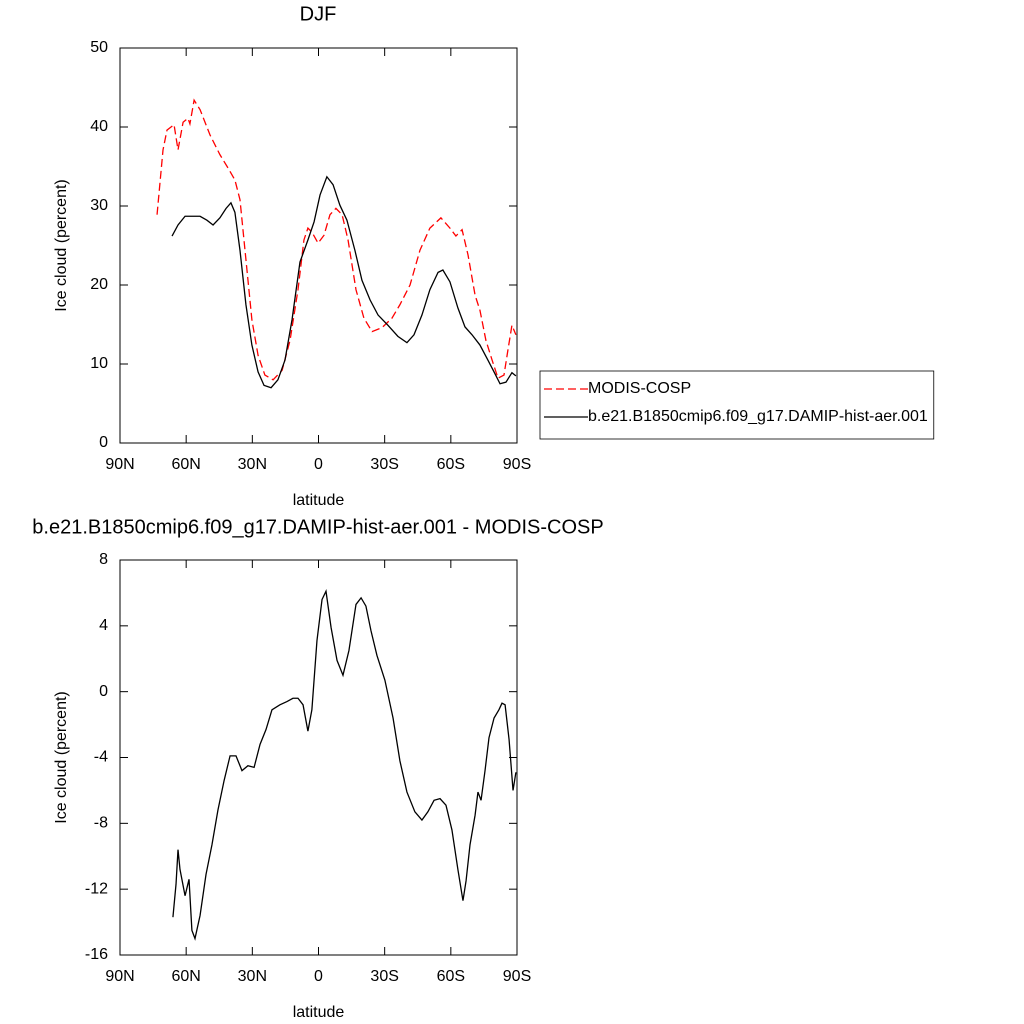 The height and width of the screenshot is (1024, 1024). Describe the element at coordinates (99, 363) in the screenshot. I see `y-tick-label: 10` at that location.